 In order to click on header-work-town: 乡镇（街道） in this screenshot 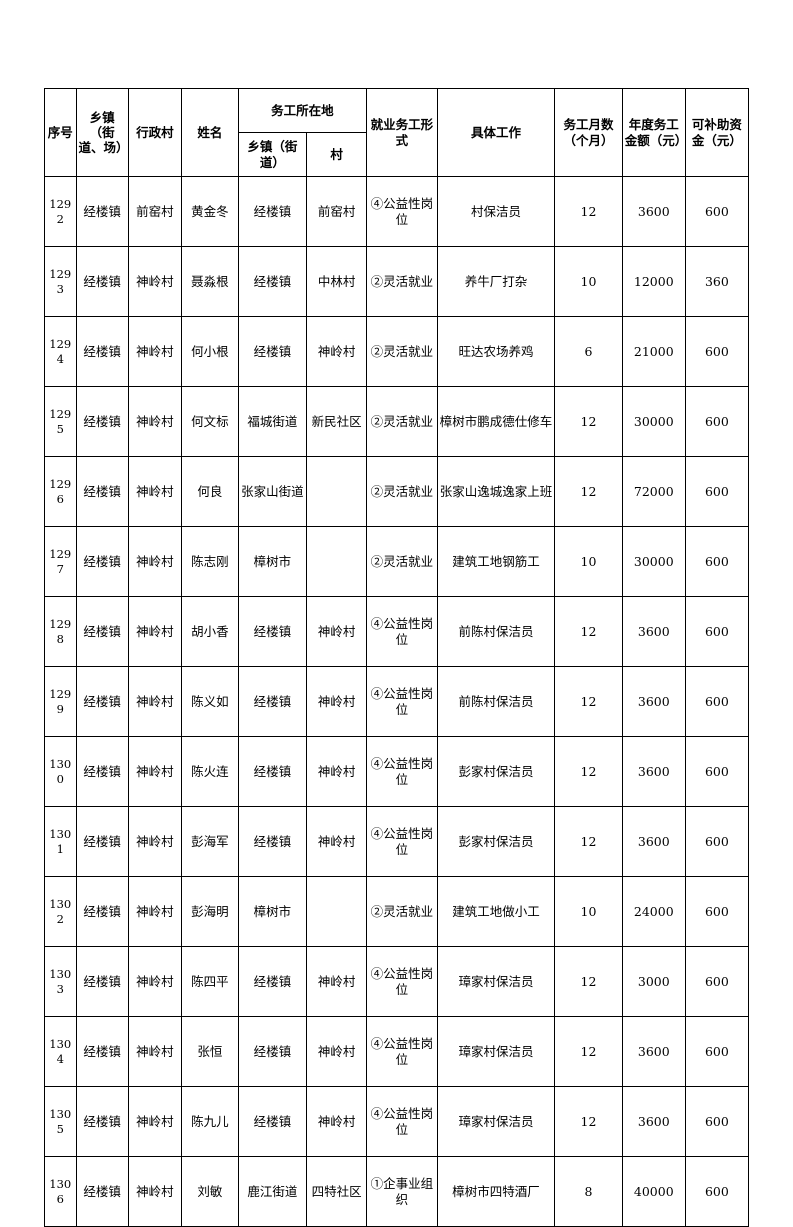, I will do `click(272, 154)`.